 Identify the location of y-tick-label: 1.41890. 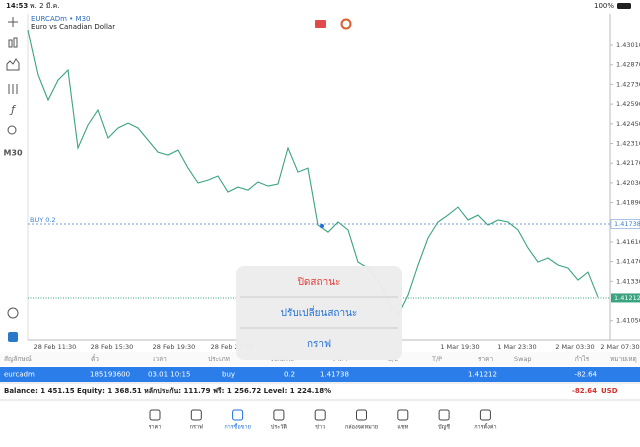
(628, 203).